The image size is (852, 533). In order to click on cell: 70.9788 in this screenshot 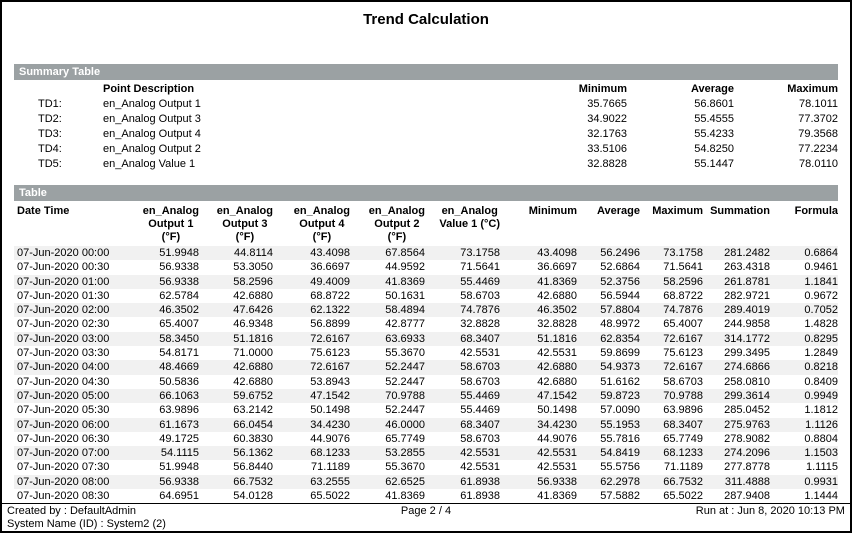, I will do `click(683, 395)`.